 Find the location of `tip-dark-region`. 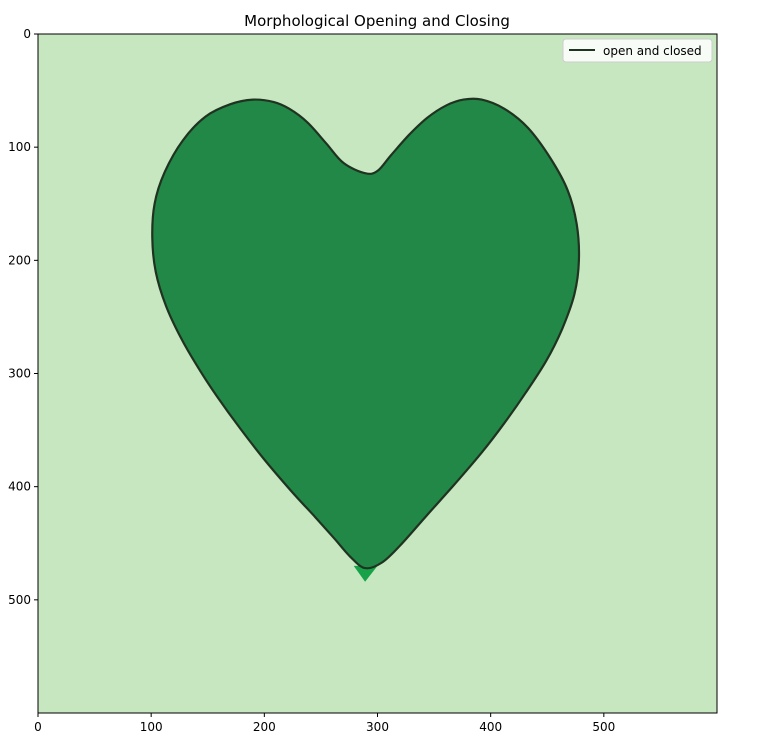

tip-dark-region is located at coordinates (365, 573).